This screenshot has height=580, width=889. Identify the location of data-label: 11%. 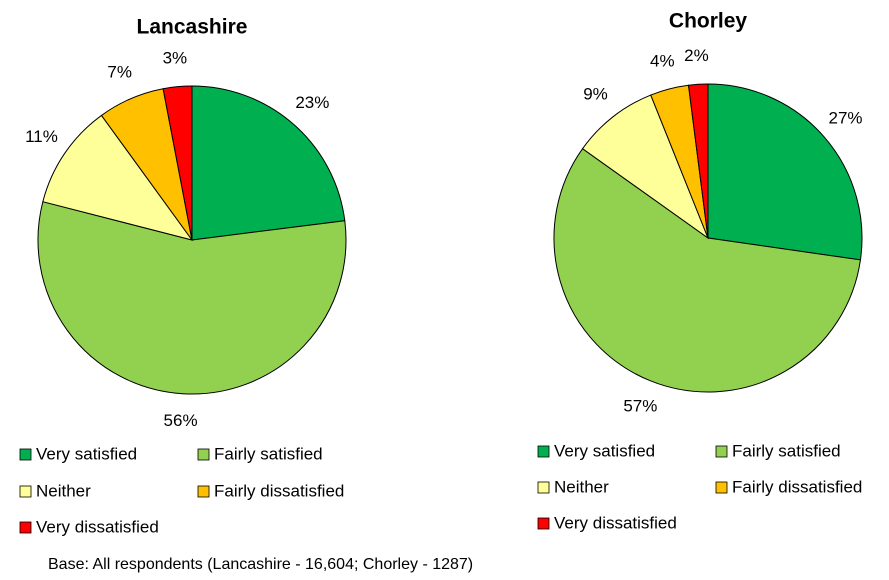
(41, 136).